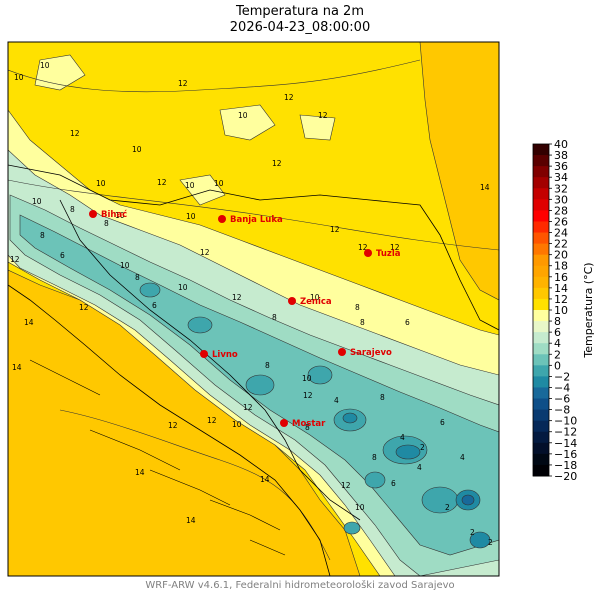 The image size is (600, 600). What do you see at coordinates (561, 166) in the screenshot?
I see `colorbar-tick-label: 36` at bounding box center [561, 166].